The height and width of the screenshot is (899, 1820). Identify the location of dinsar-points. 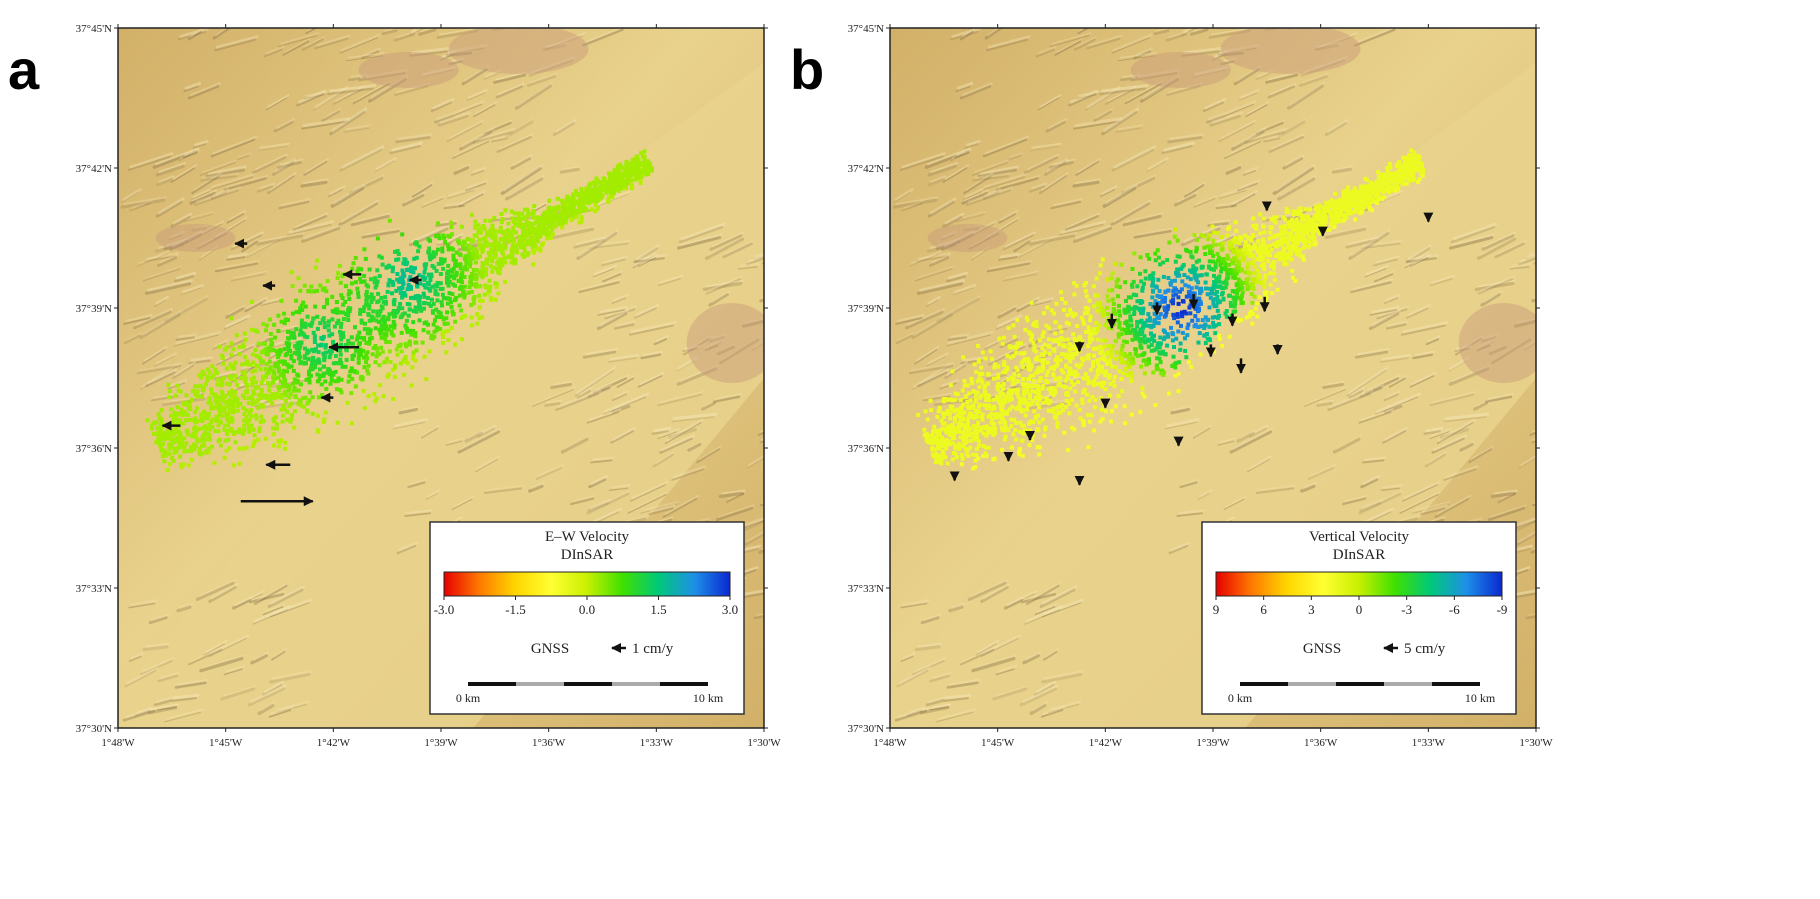
(399, 311).